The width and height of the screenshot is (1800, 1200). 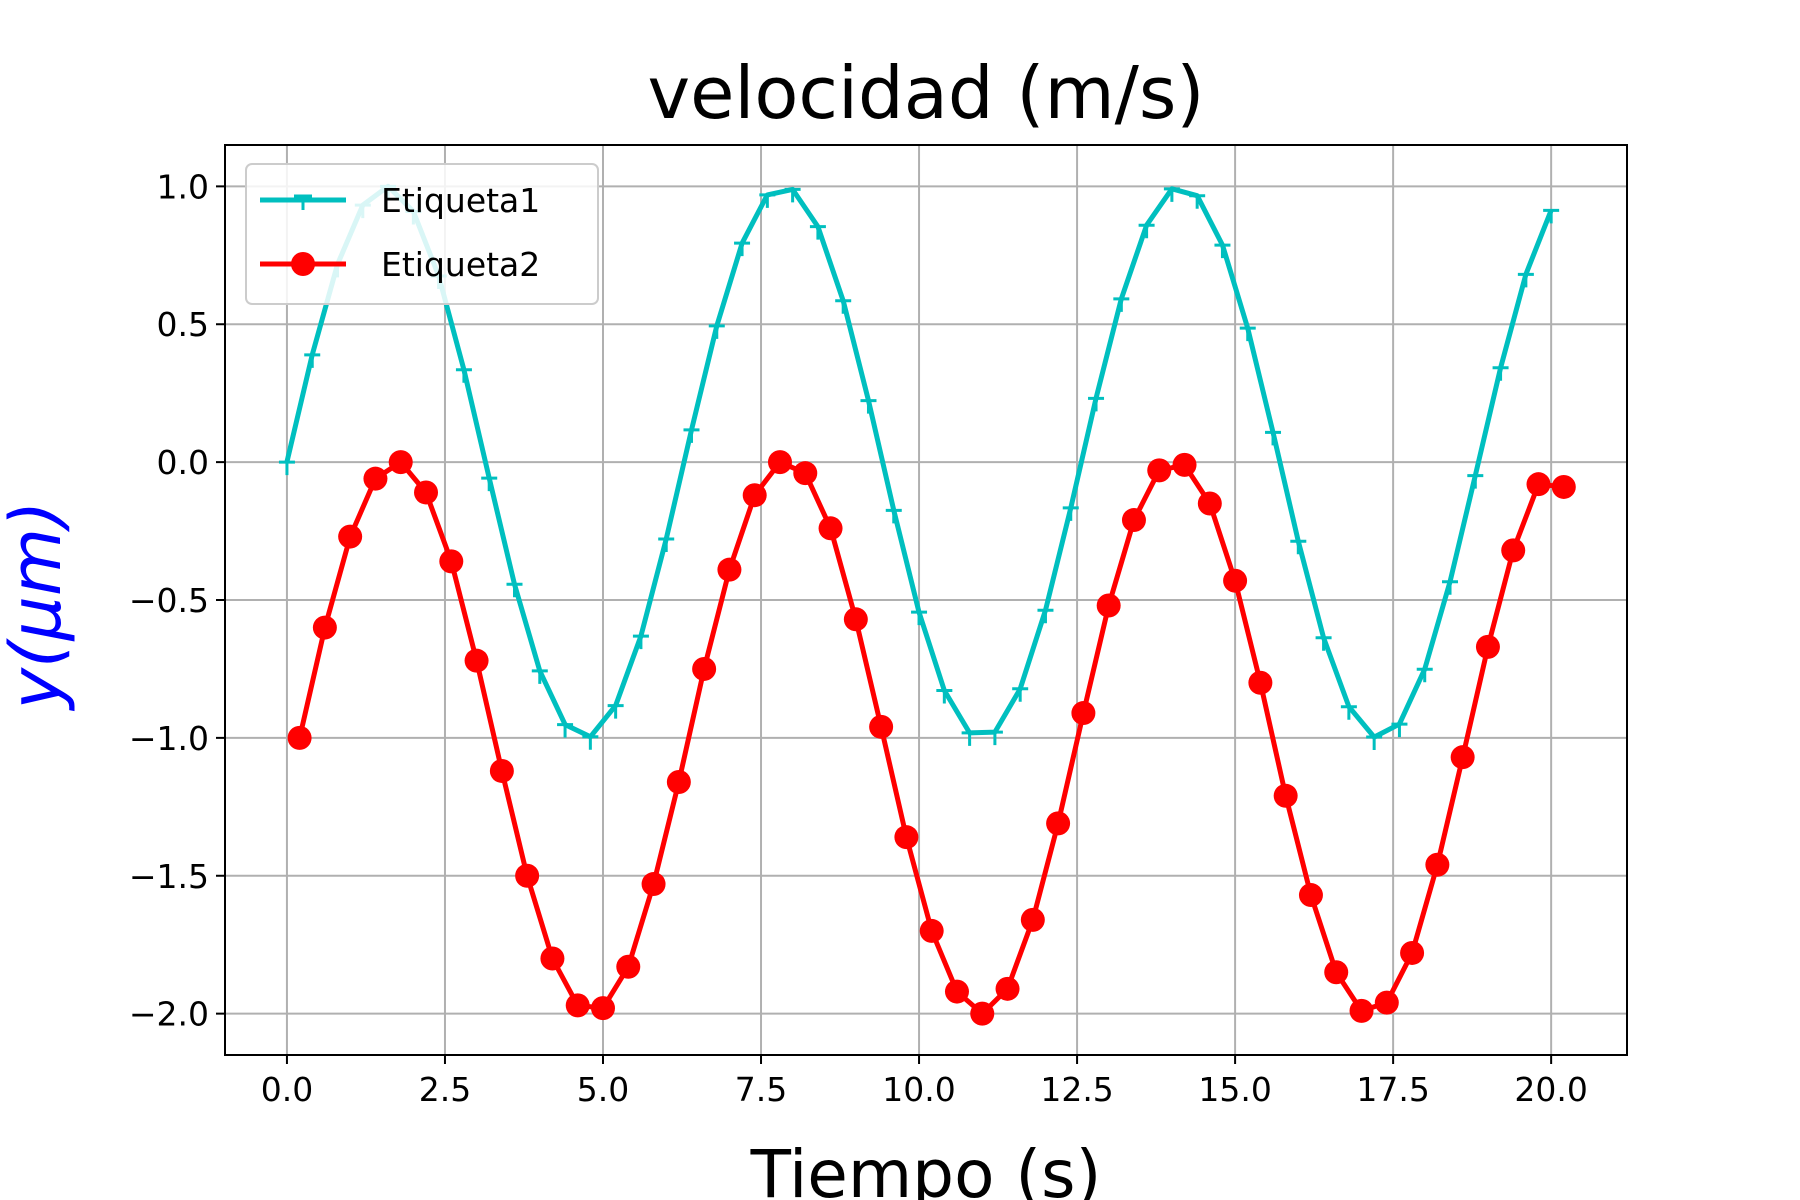 What do you see at coordinates (761, 1089) in the screenshot?
I see `x-tick-label: 7.5` at bounding box center [761, 1089].